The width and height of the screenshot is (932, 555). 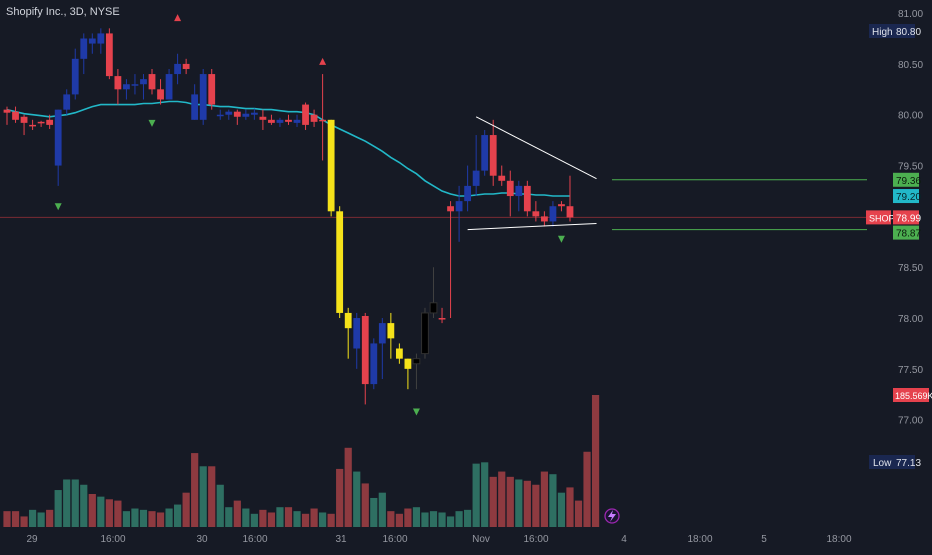 What do you see at coordinates (910, 65) in the screenshot?
I see `price-tick-label: 80.50` at bounding box center [910, 65].